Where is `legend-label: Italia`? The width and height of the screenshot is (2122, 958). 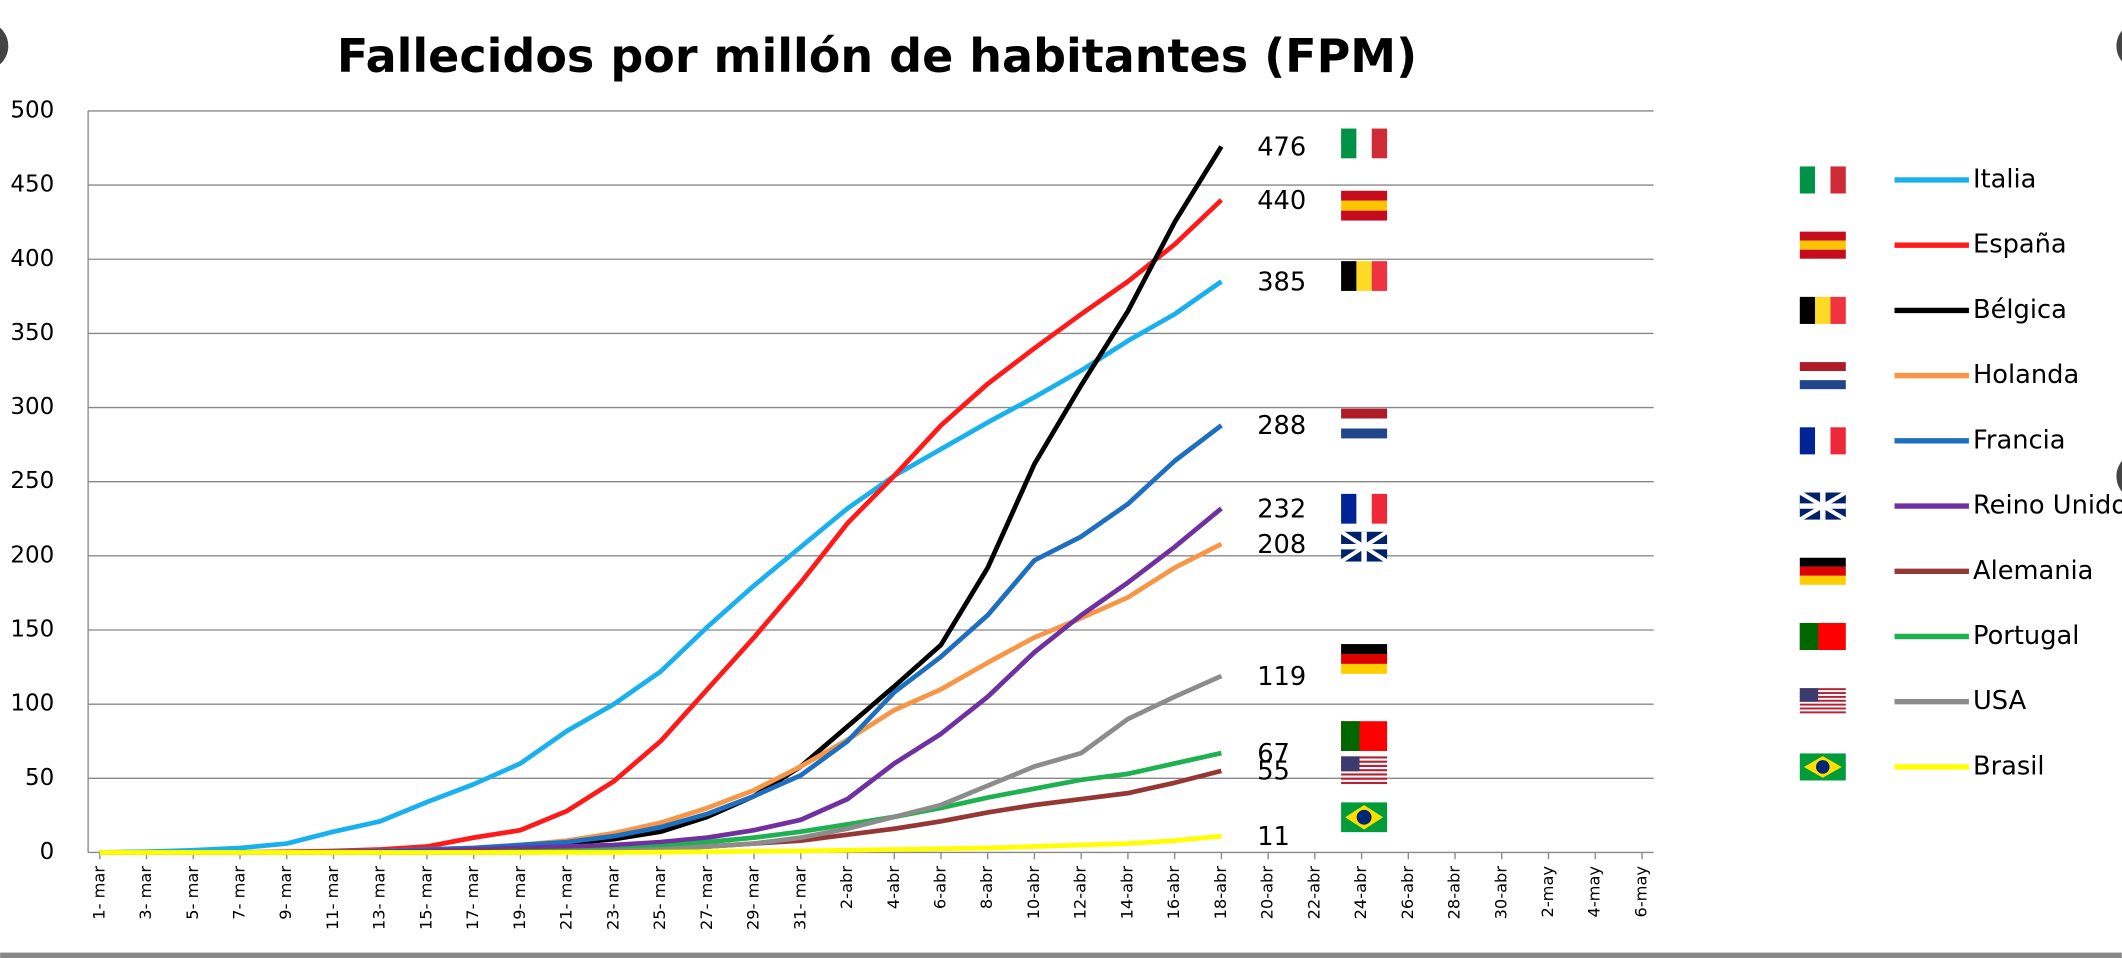 legend-label: Italia is located at coordinates (2004, 179).